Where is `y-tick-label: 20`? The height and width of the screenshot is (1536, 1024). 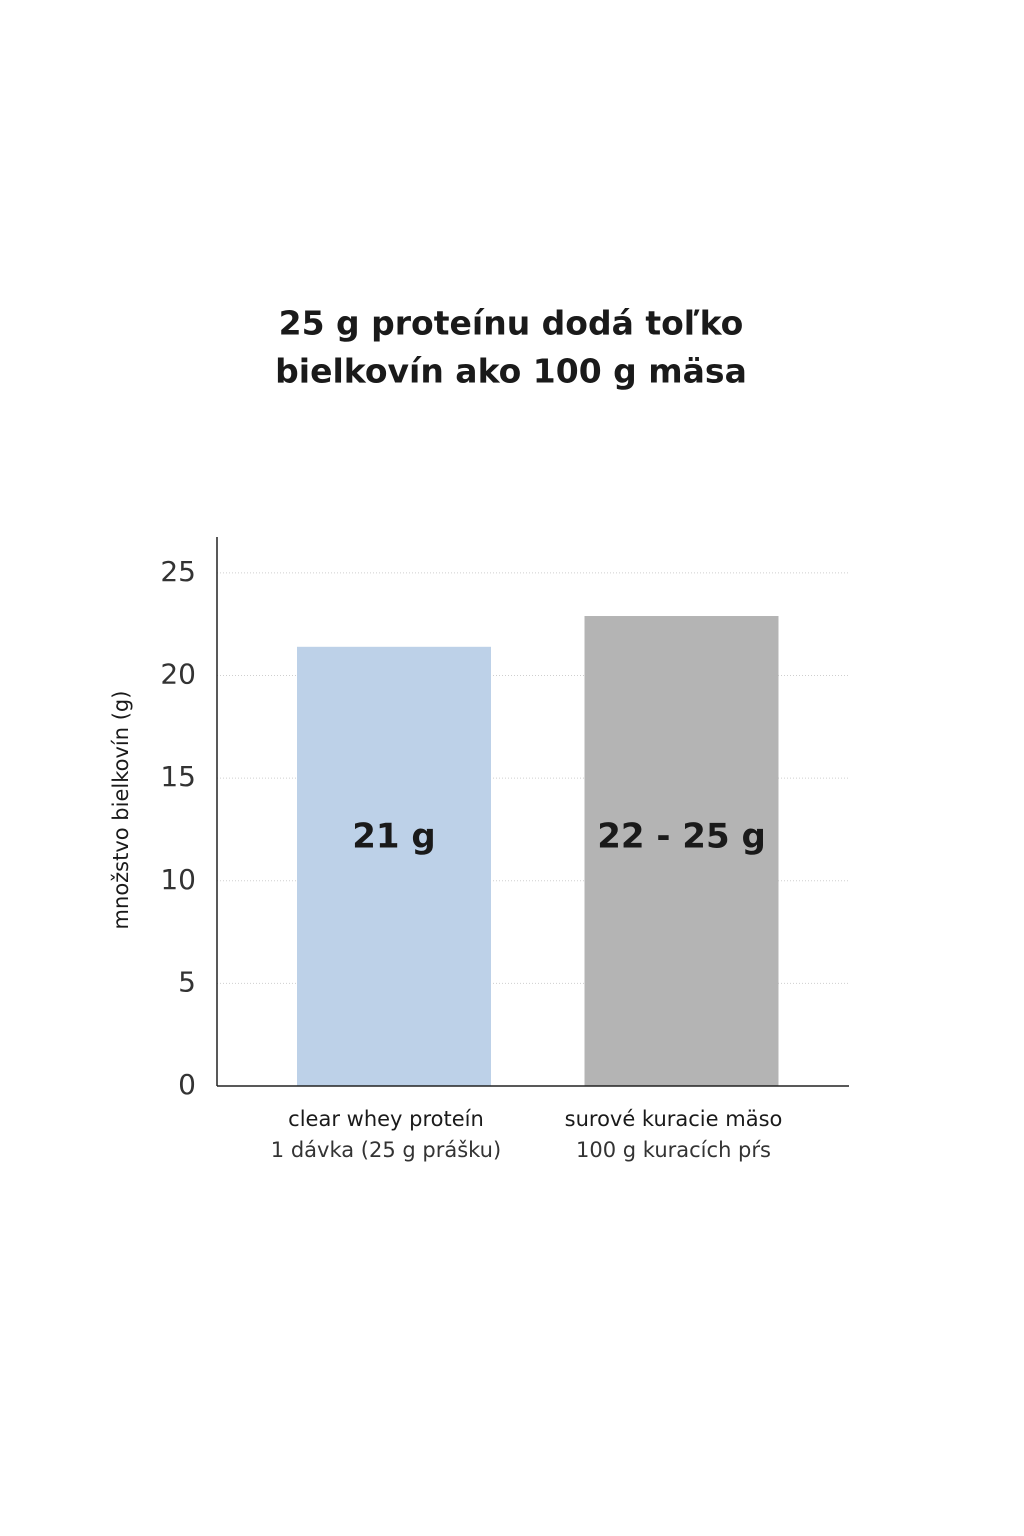
y-tick-label: 20 is located at coordinates (178, 674).